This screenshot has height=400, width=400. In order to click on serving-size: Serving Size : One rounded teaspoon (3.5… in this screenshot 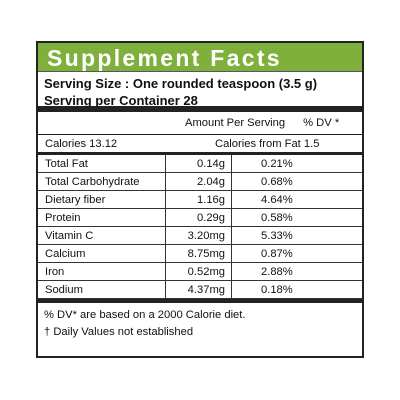, I will do `click(181, 83)`.